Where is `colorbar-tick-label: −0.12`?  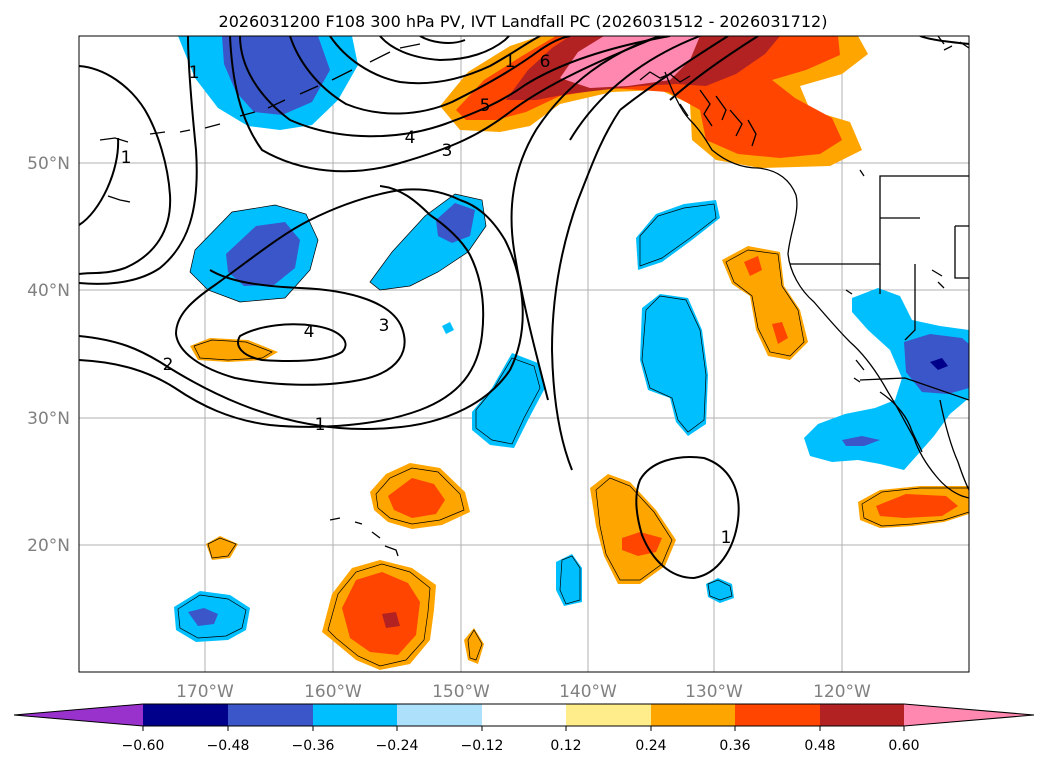
colorbar-tick-label: −0.12 is located at coordinates (482, 746).